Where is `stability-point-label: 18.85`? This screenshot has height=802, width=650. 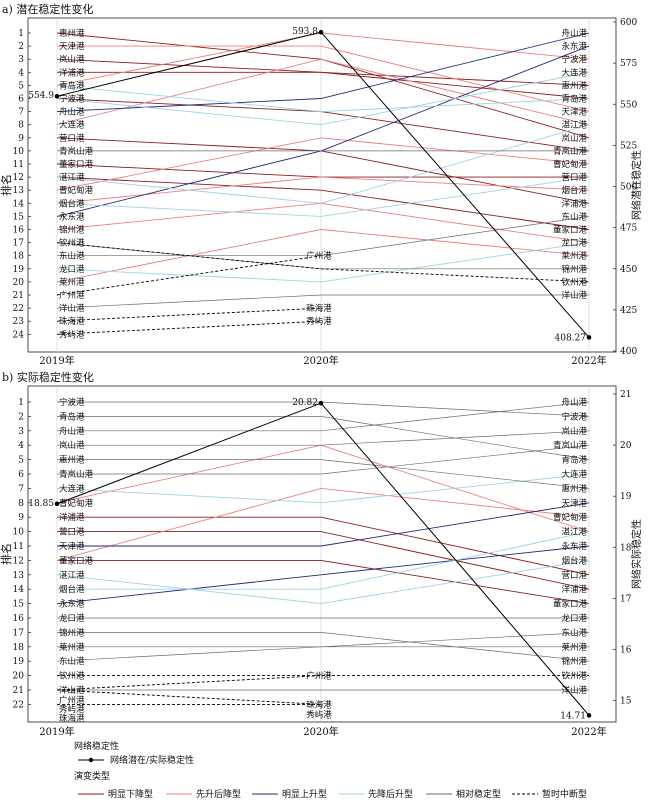 stability-point-label: 18.85 is located at coordinates (41, 504).